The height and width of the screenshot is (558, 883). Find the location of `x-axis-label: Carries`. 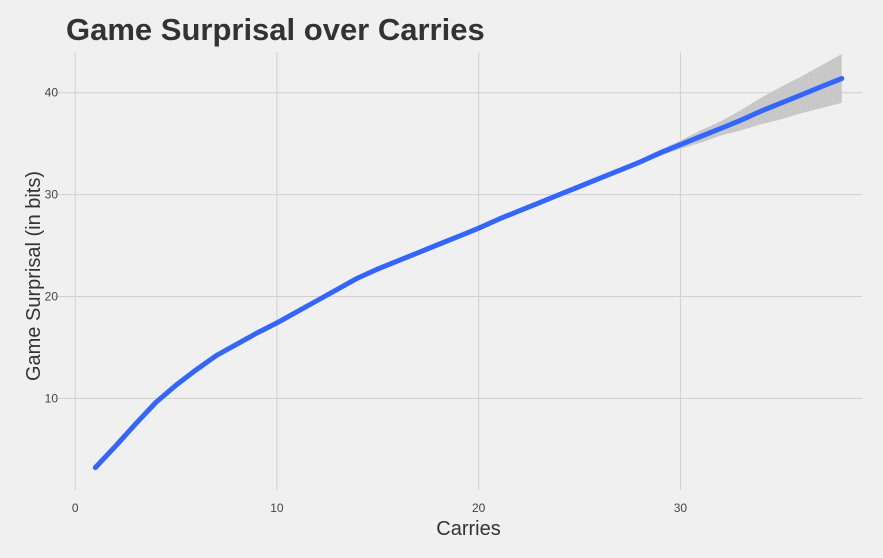

x-axis-label: Carries is located at coordinates (468, 529).